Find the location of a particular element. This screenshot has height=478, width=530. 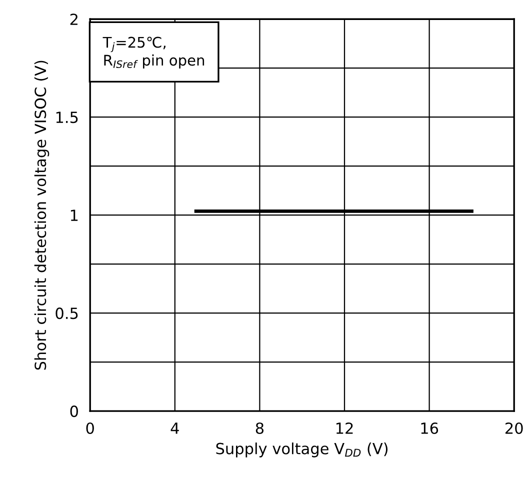

y-axis-title: Short circuit detection voltage VISOC (V) is located at coordinates (42, 215).